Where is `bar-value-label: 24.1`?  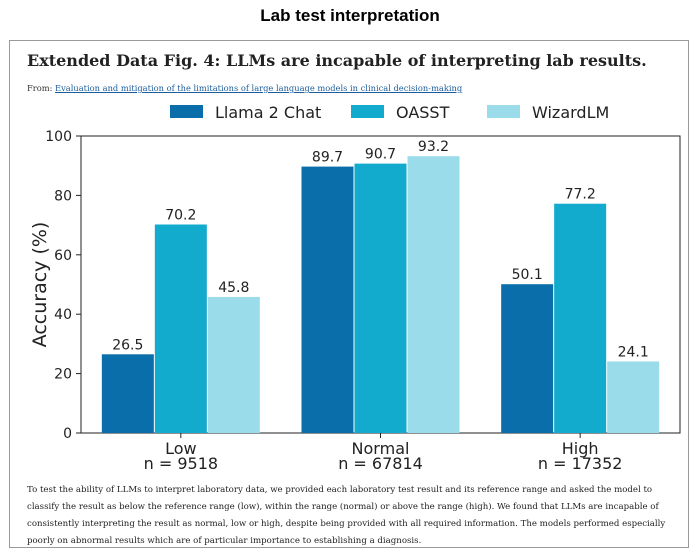 bar-value-label: 24.1 is located at coordinates (633, 352).